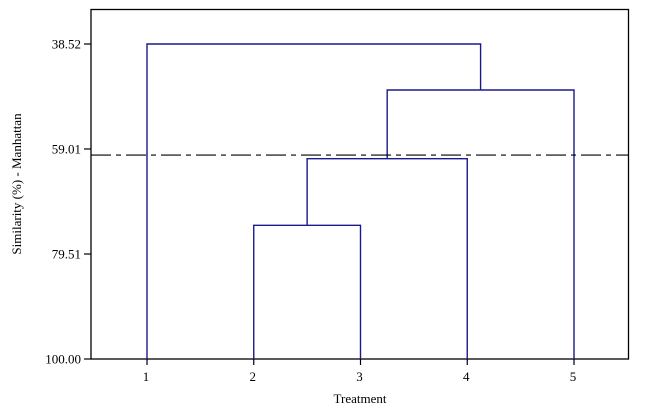 This screenshot has height=414, width=646. What do you see at coordinates (63, 359) in the screenshot?
I see `y-tick-label: 100.00` at bounding box center [63, 359].